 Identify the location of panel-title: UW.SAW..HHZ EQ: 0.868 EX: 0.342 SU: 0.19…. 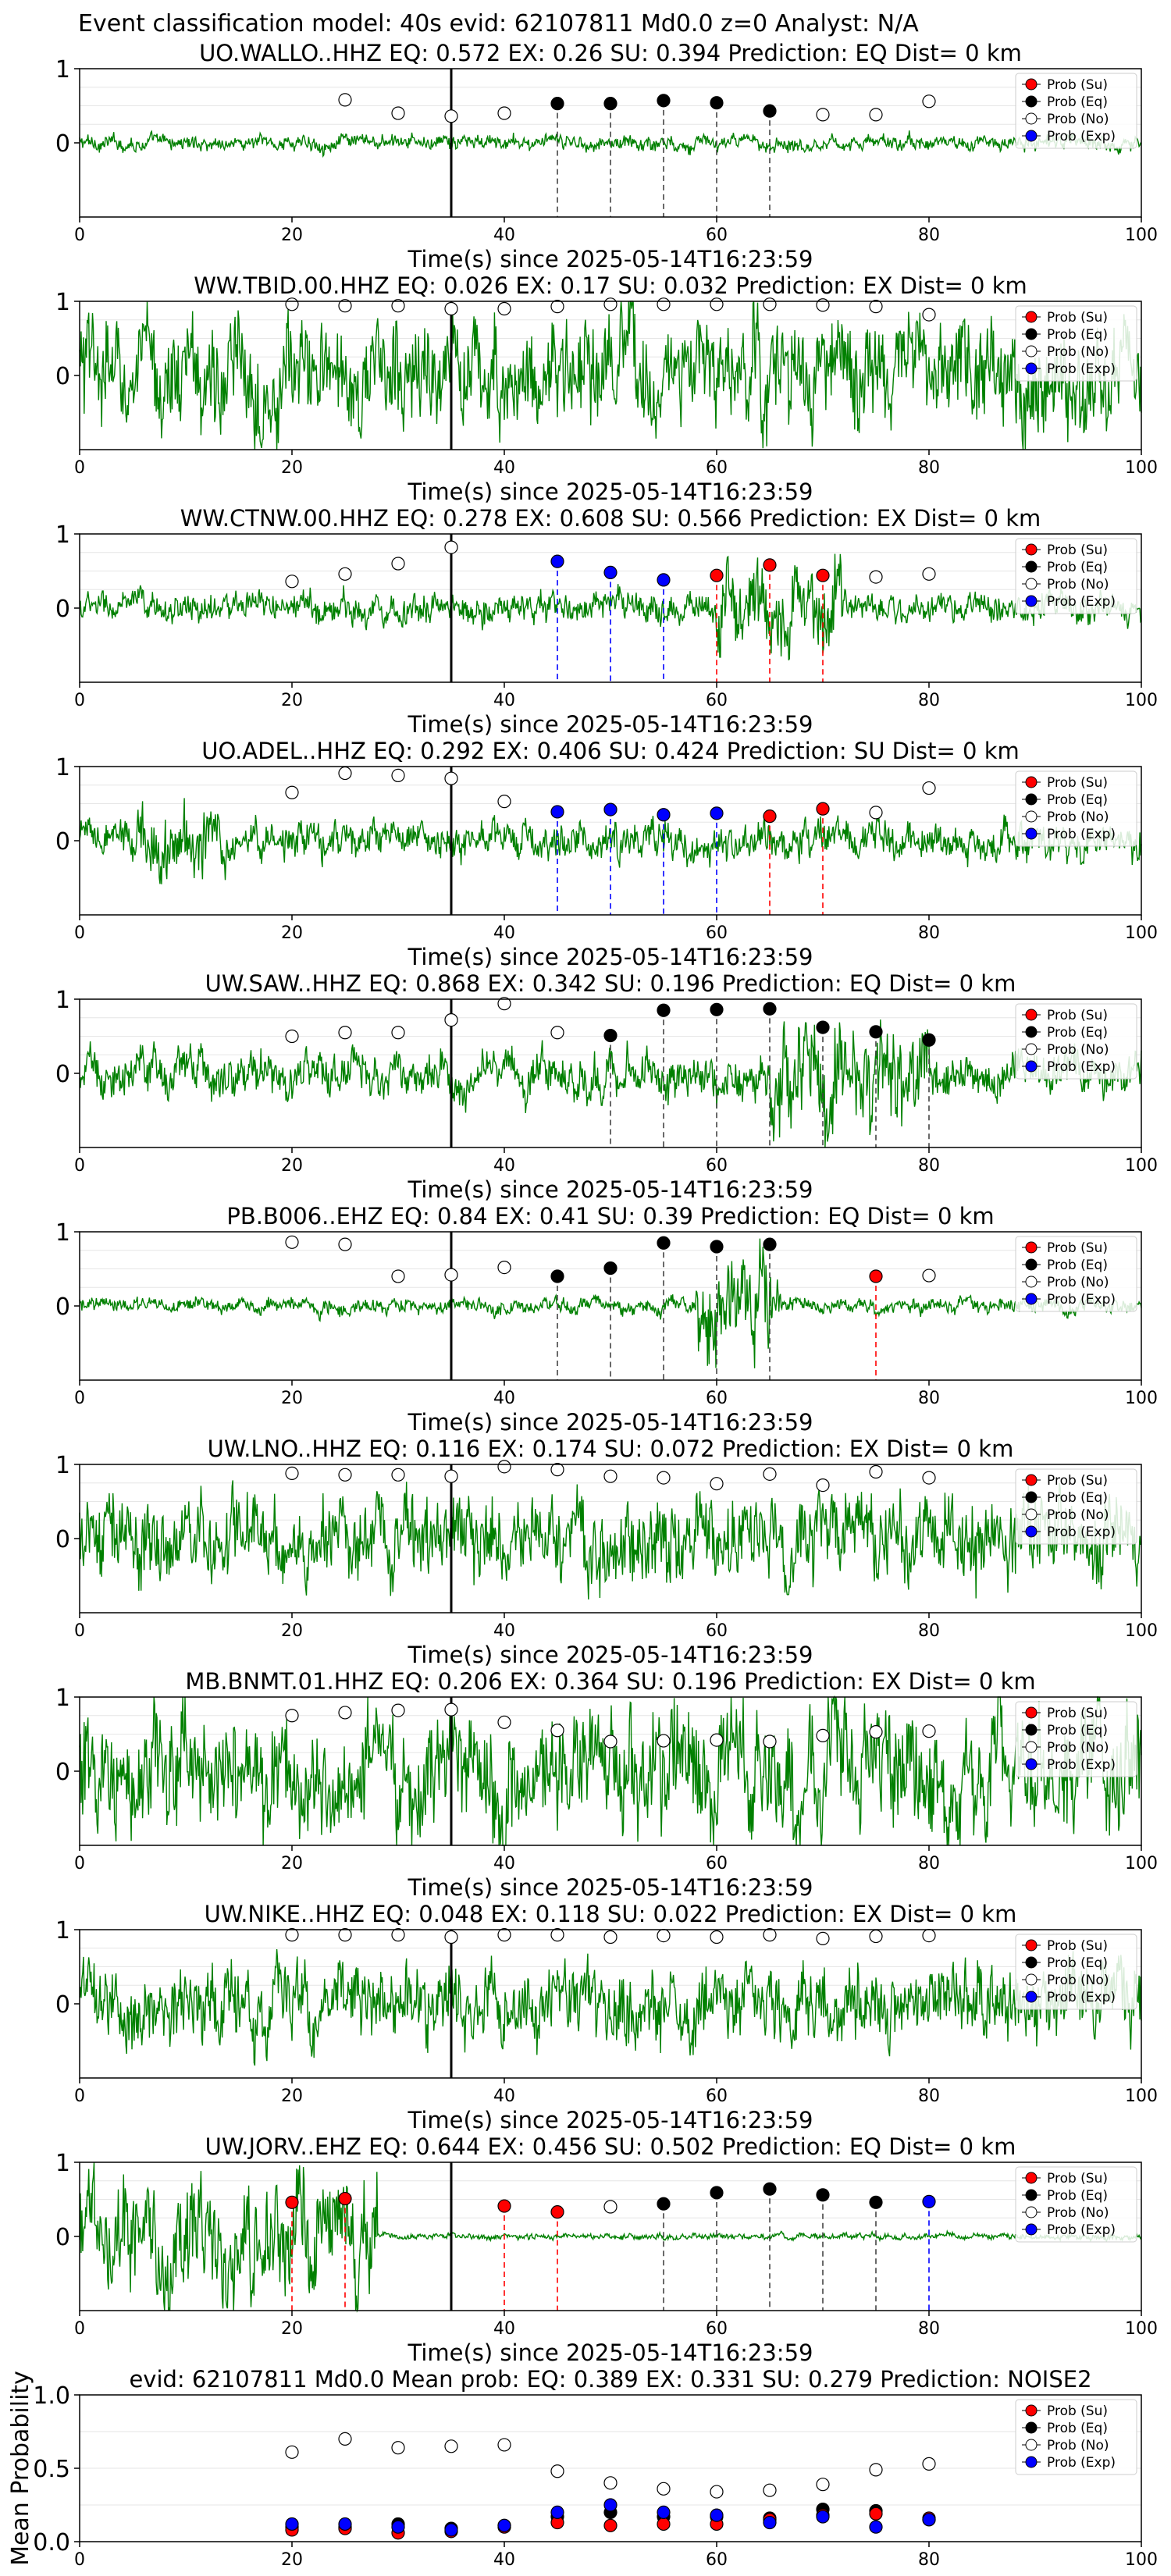
(610, 983).